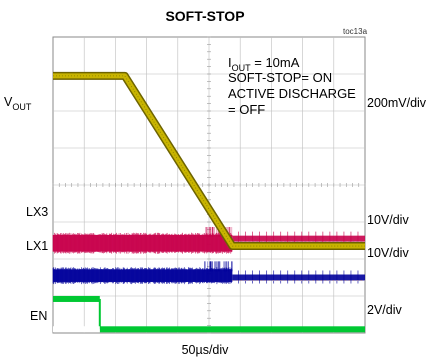 This screenshot has height=362, width=445. Describe the element at coordinates (280, 77) in the screenshot. I see `annotation-softstop: SOFT-STOP= ON` at that location.